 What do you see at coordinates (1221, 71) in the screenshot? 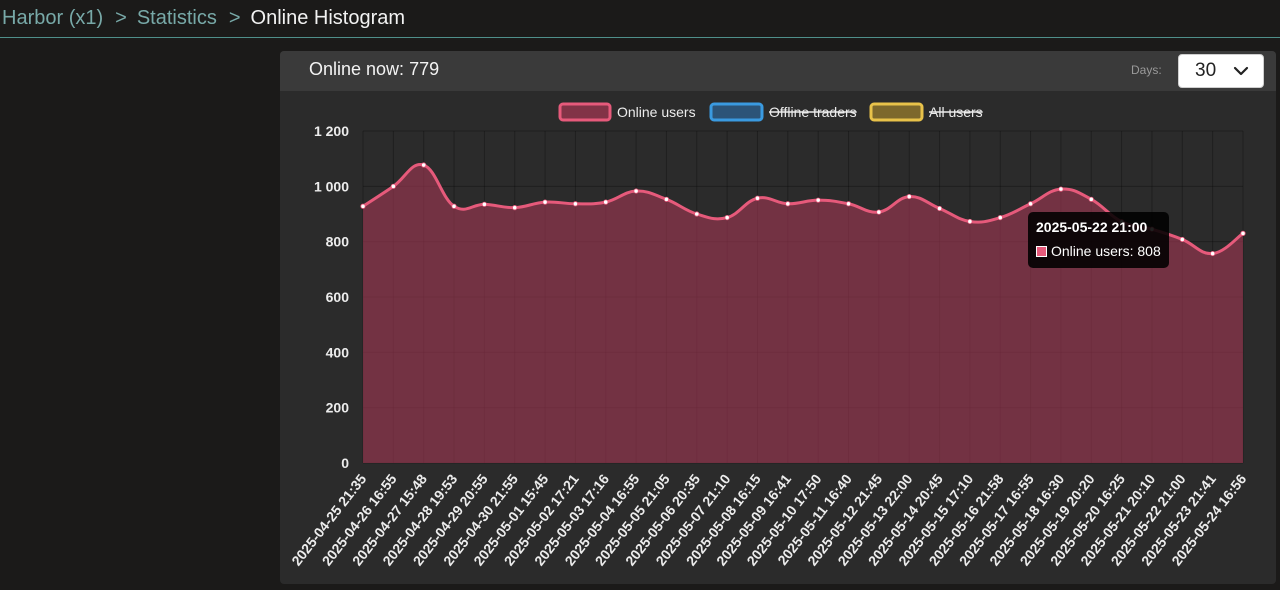
I see `days-select: 30` at bounding box center [1221, 71].